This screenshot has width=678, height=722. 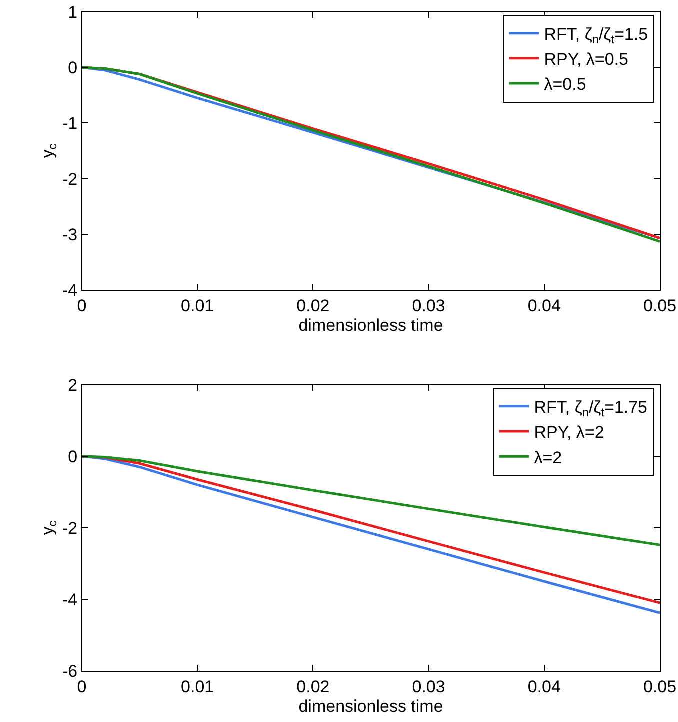 What do you see at coordinates (70, 671) in the screenshot?
I see `y-tick-label: -6` at bounding box center [70, 671].